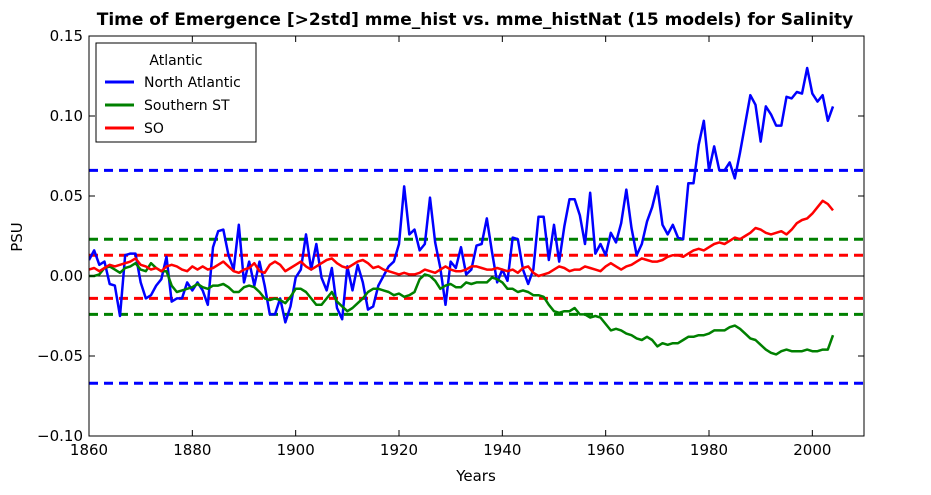 This screenshot has height=495, width=931. What do you see at coordinates (606, 450) in the screenshot?
I see `x-tick-label: 1960` at bounding box center [606, 450].